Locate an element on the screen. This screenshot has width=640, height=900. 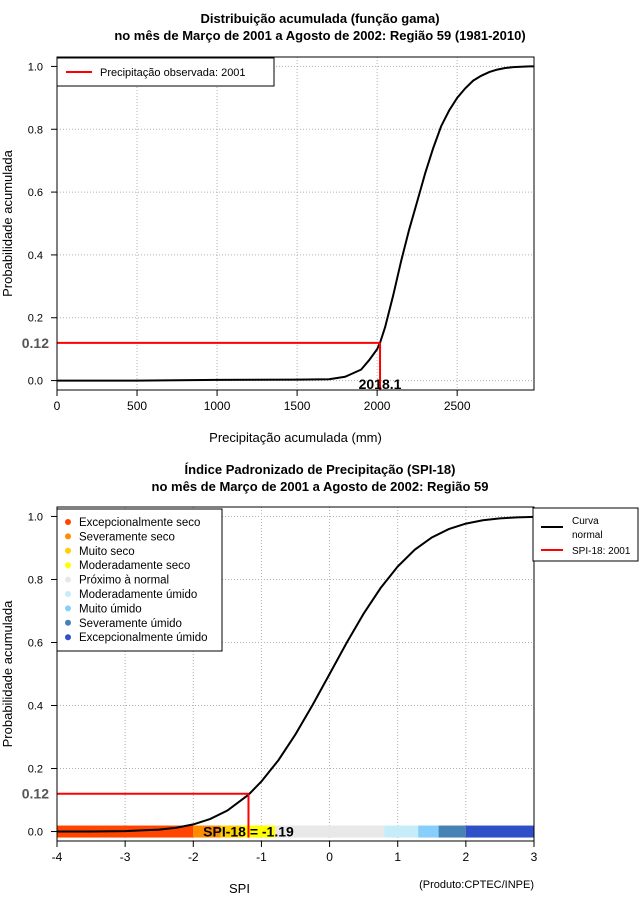
category-legend-label: Excepcionalmente úmido is located at coordinates (143, 638).